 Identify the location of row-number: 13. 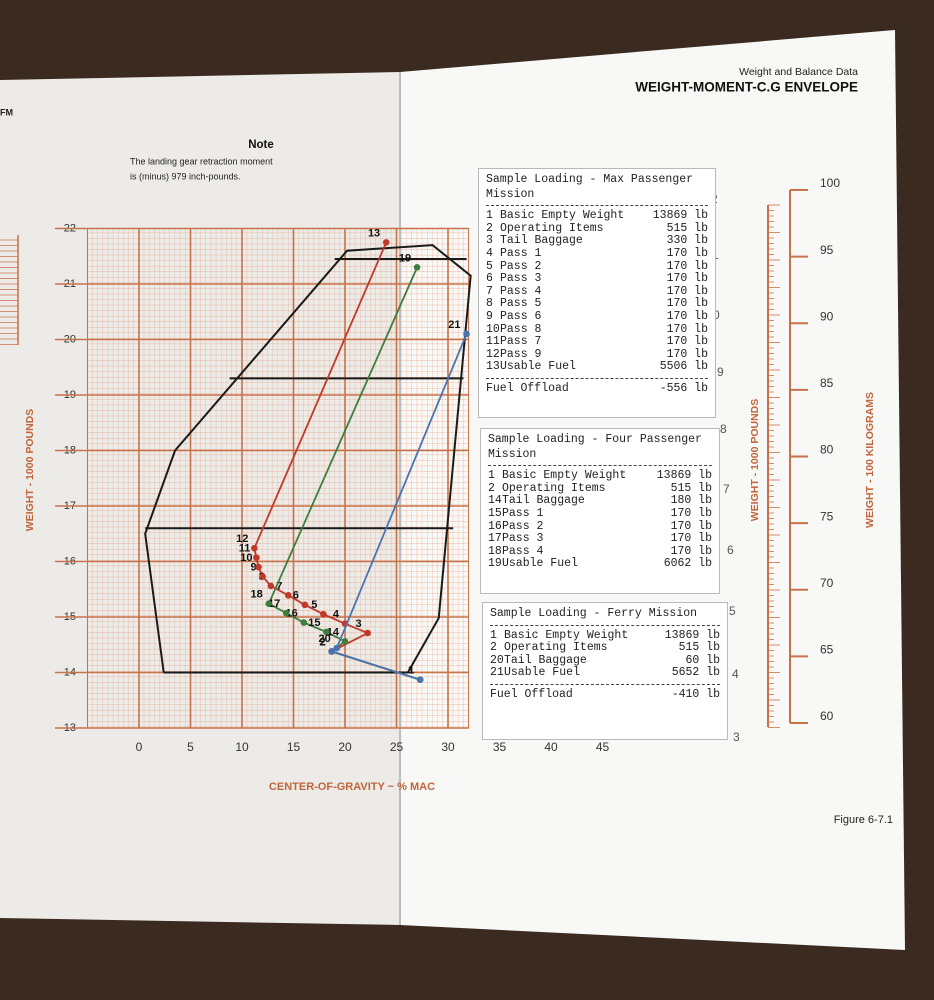
(493, 367).